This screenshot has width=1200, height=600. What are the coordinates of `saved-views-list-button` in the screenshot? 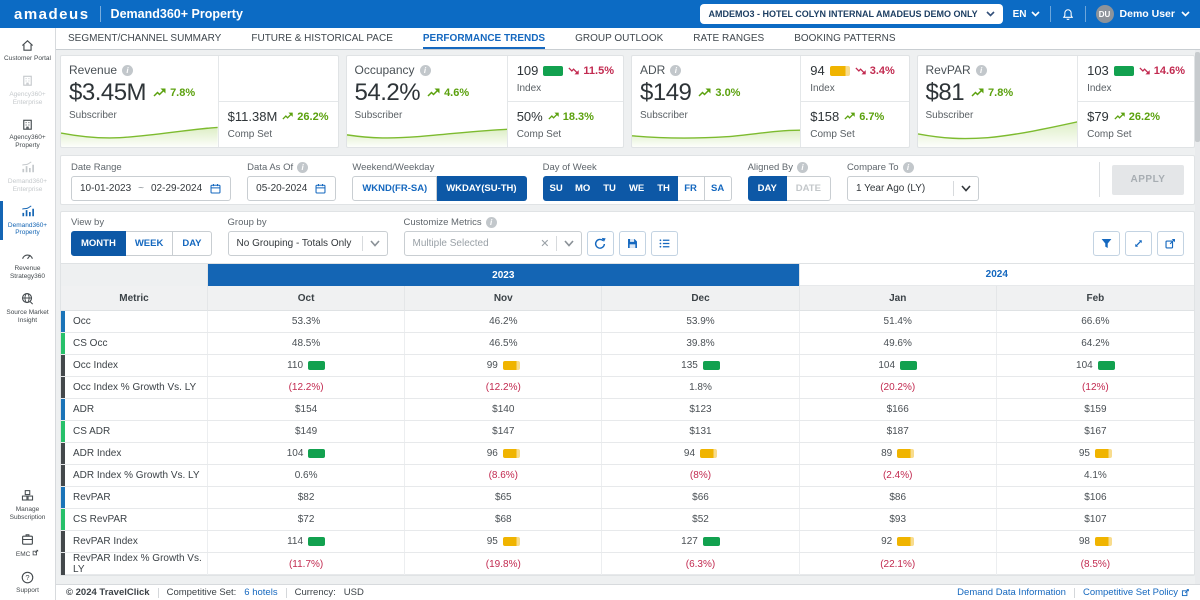 It's located at (664, 243).